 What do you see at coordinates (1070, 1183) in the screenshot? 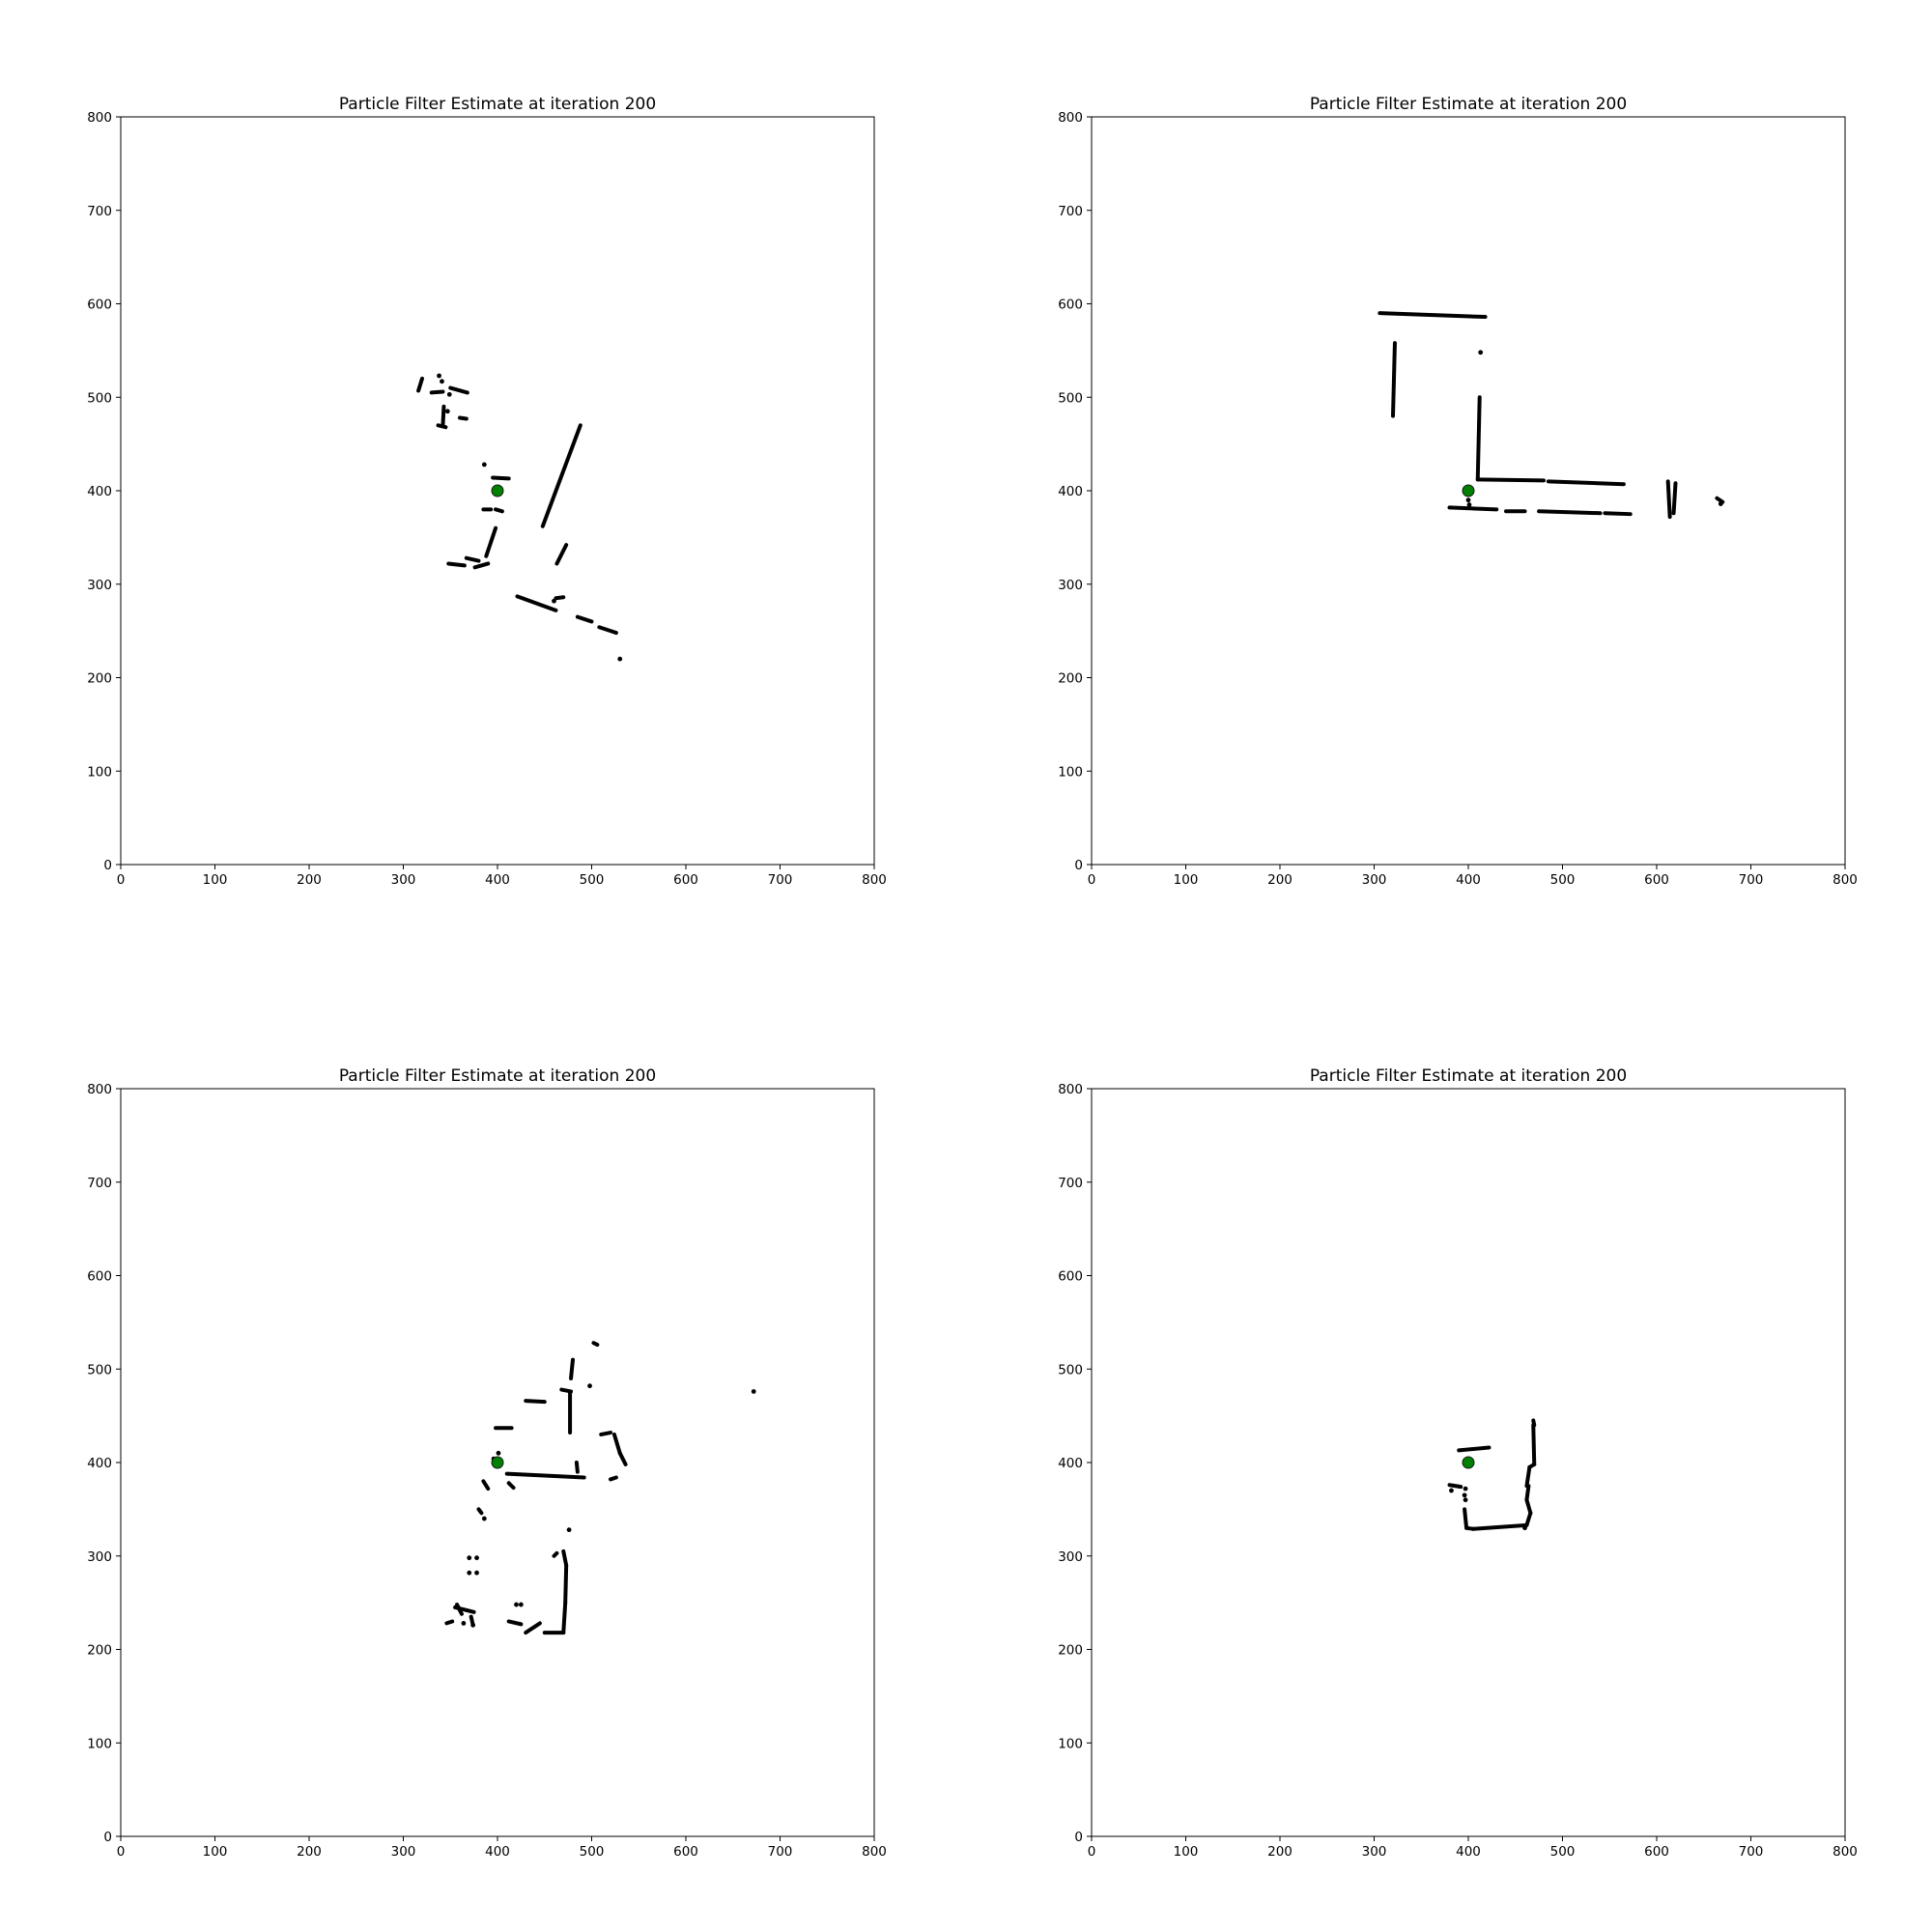
I see `y-tick-label: 700` at bounding box center [1070, 1183].